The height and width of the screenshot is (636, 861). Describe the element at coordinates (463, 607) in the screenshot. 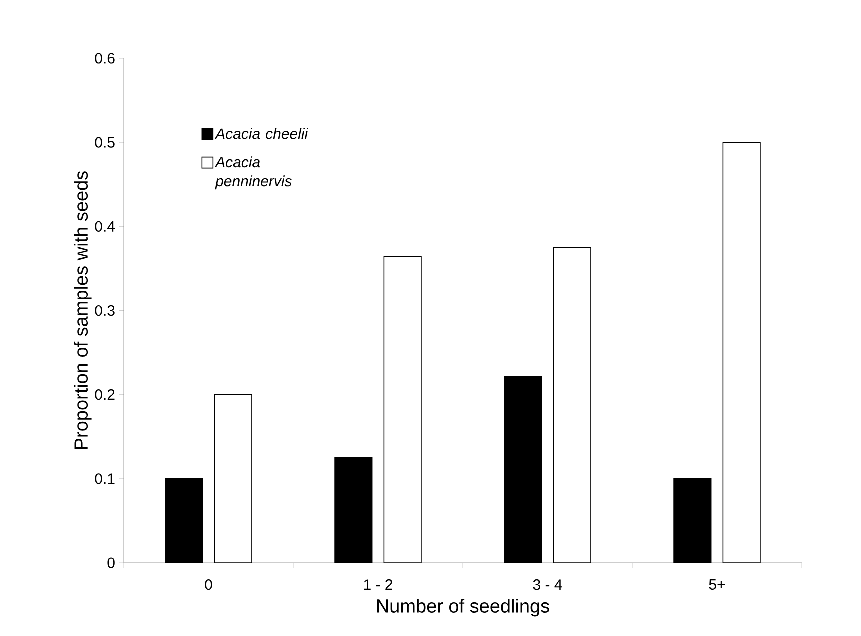

I see `x-axis-title: Number of seedlings` at that location.